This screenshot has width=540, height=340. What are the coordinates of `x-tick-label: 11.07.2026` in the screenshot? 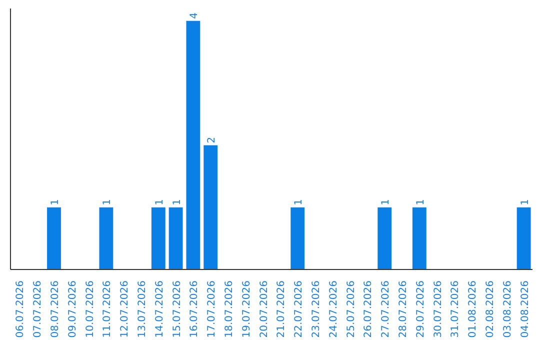 It's located at (108, 309).